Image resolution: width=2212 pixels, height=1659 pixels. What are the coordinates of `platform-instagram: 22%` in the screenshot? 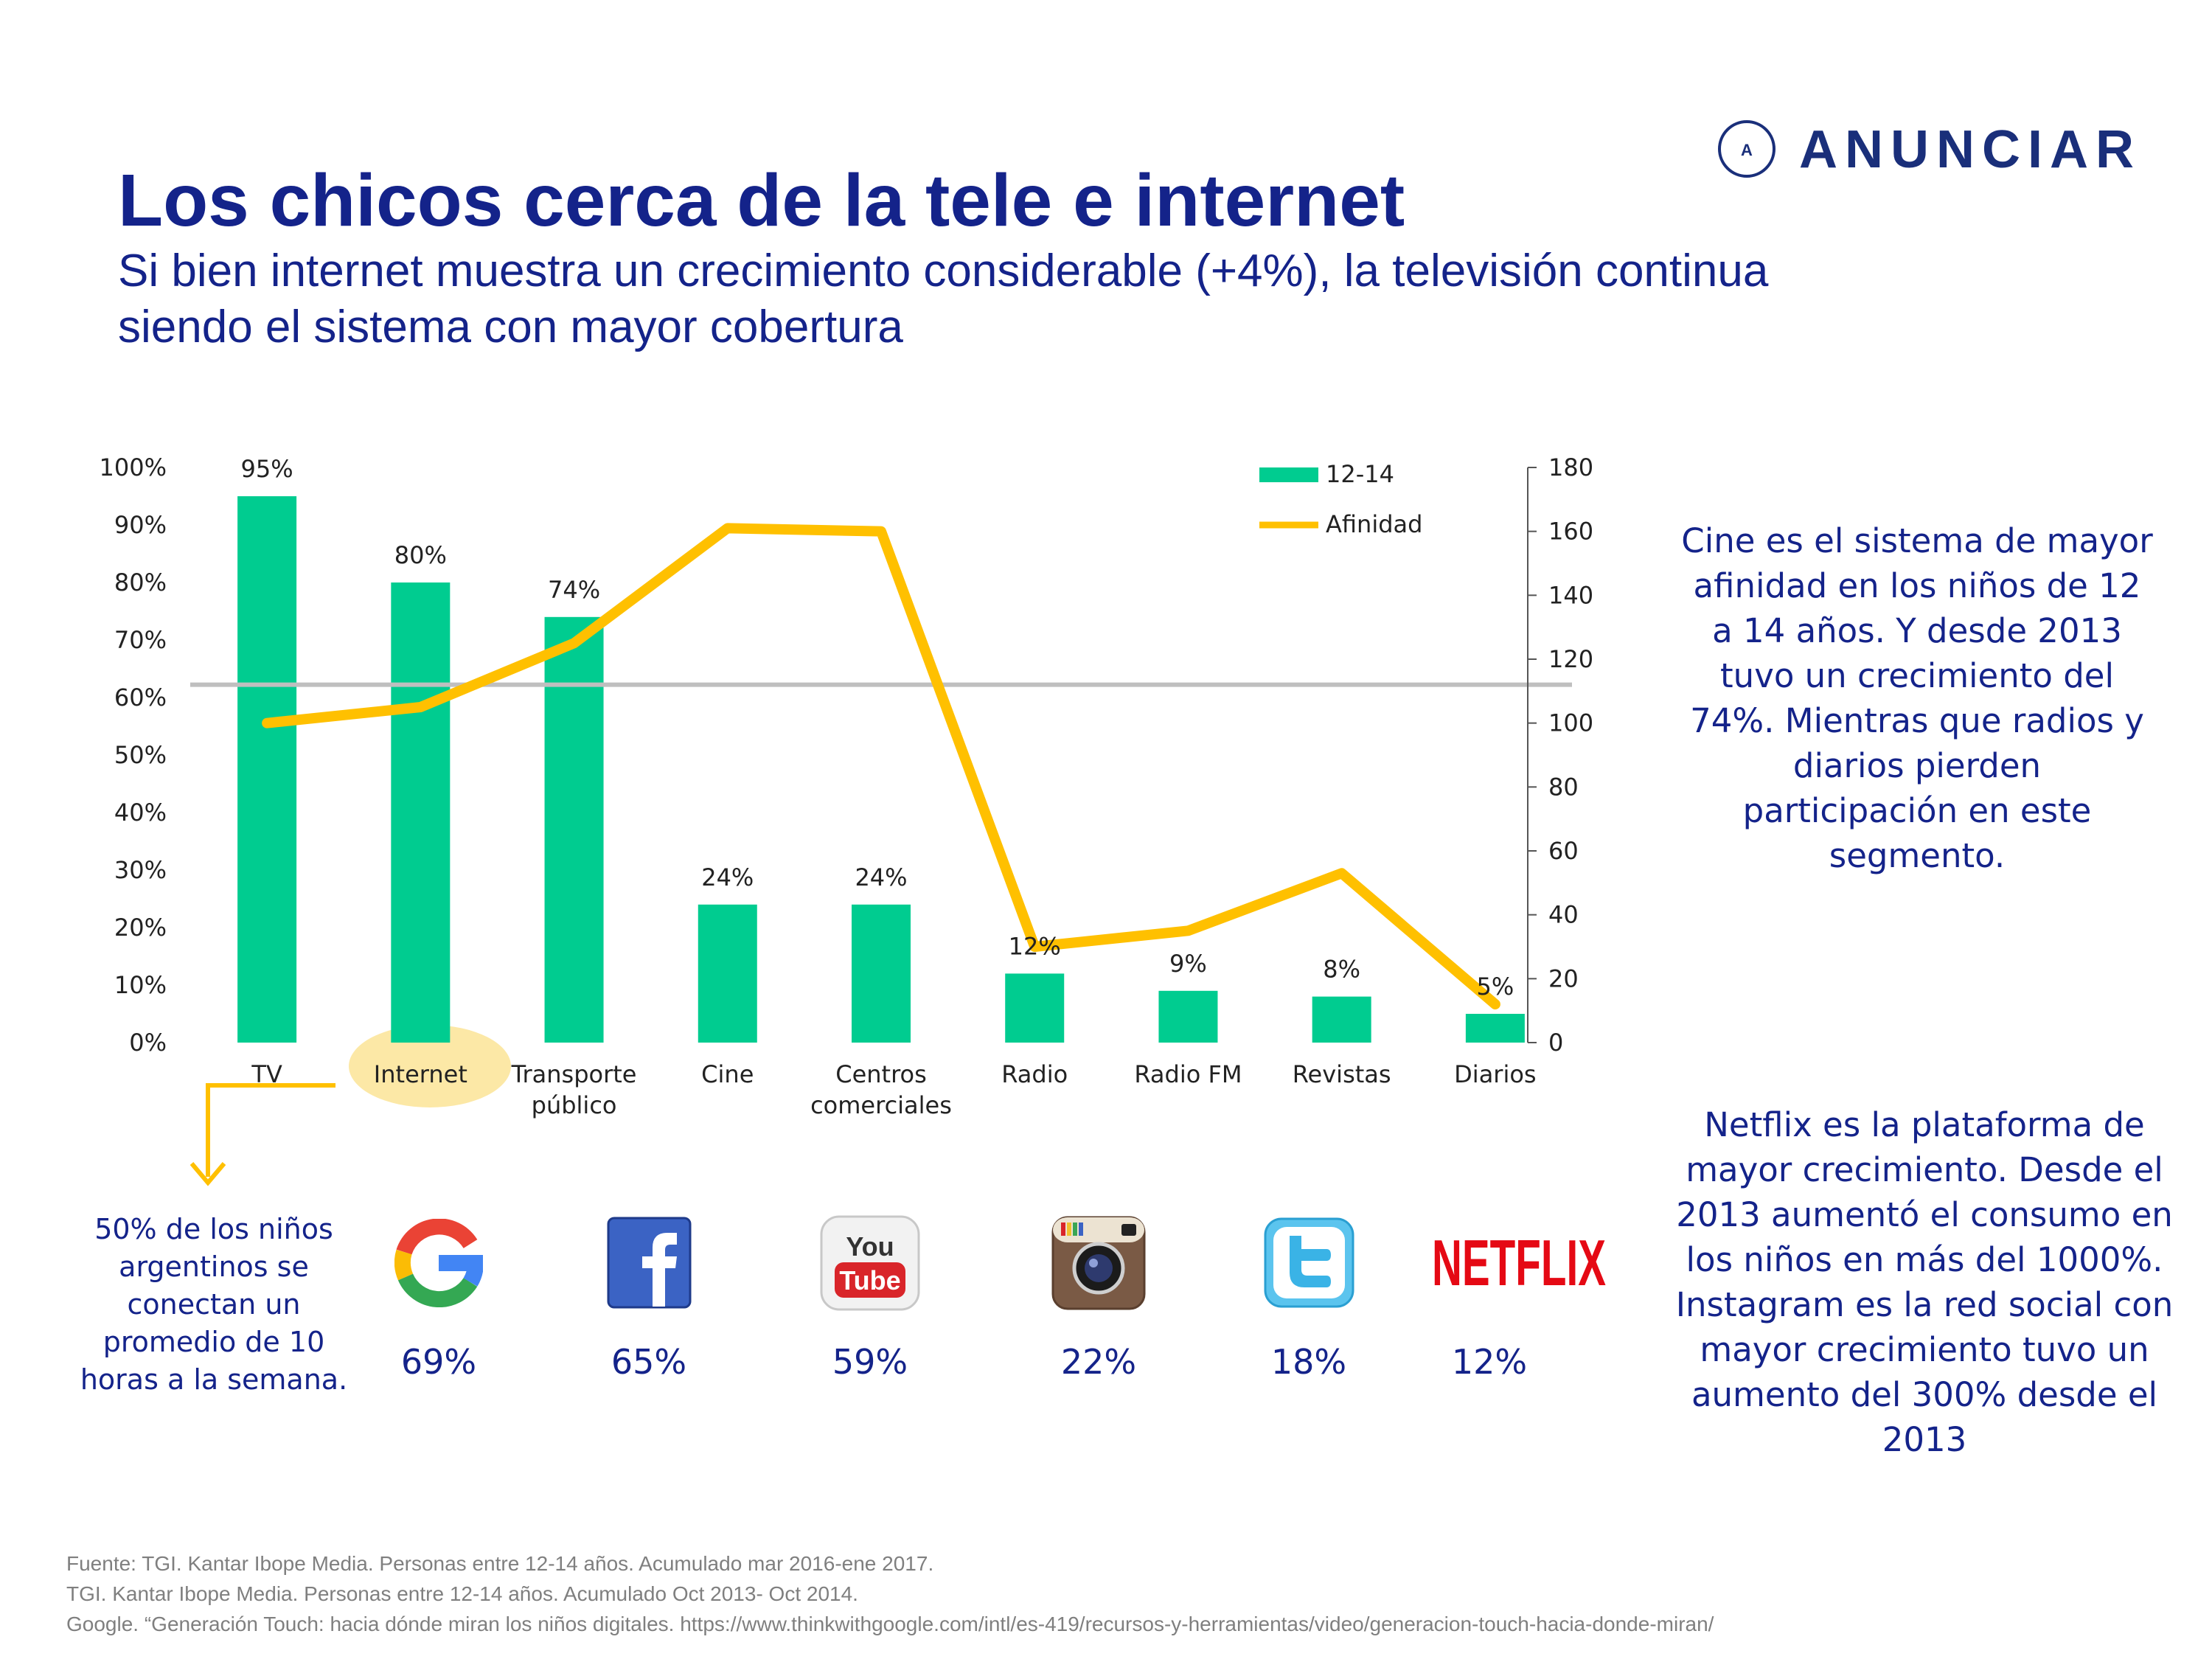 It's located at (1099, 1297).